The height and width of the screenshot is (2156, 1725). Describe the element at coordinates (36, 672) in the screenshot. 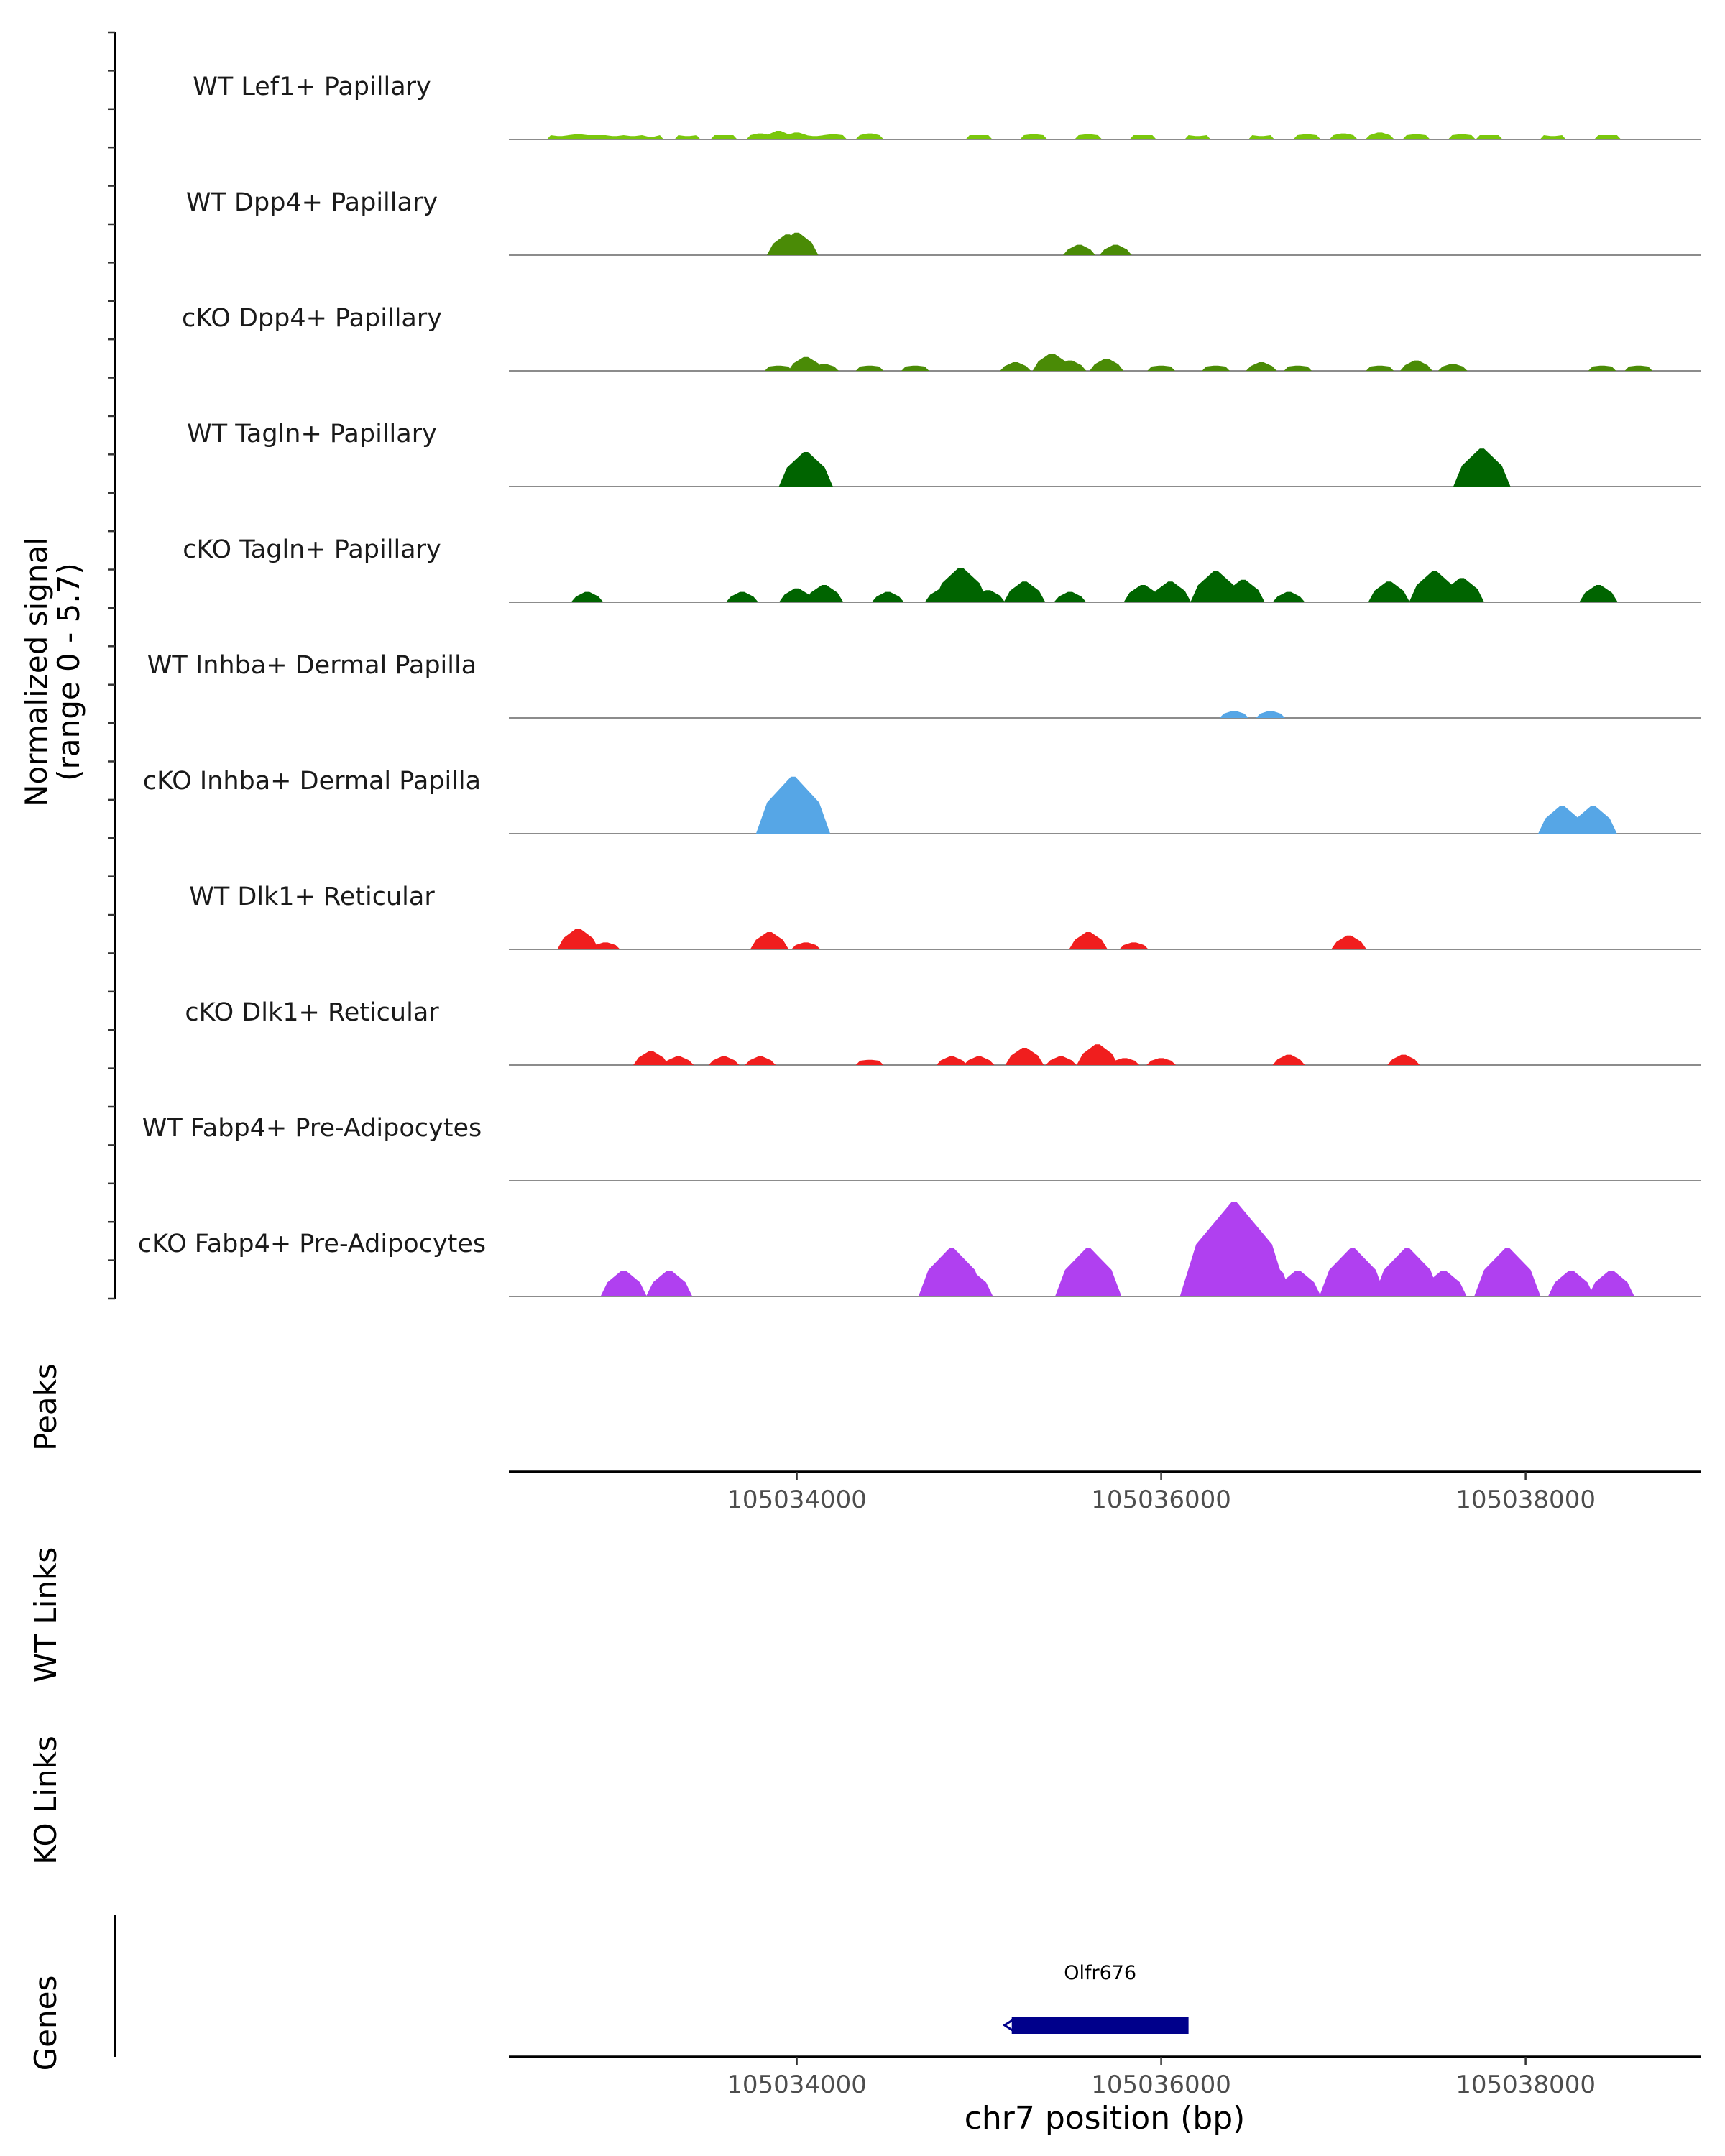

I see `signal-axis-title: Normalized signal` at that location.